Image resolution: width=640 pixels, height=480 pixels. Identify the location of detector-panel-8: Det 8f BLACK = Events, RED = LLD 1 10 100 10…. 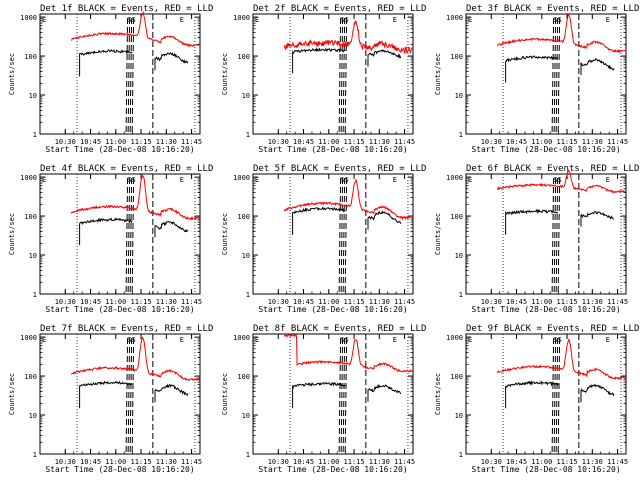
(323, 399).